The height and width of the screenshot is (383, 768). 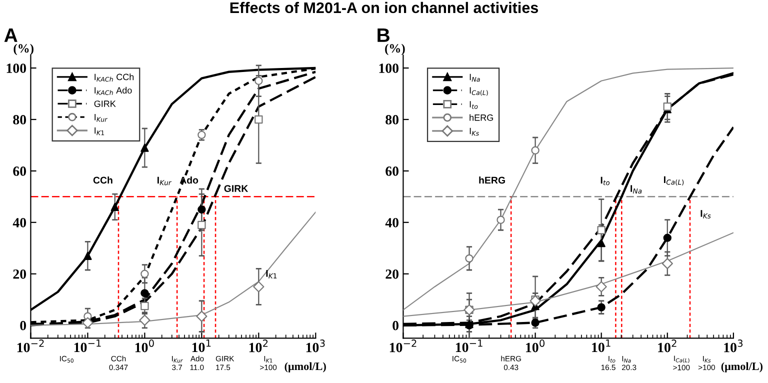 What do you see at coordinates (164, 181) in the screenshot?
I see `annotation: I$_{Kur}$` at bounding box center [164, 181].